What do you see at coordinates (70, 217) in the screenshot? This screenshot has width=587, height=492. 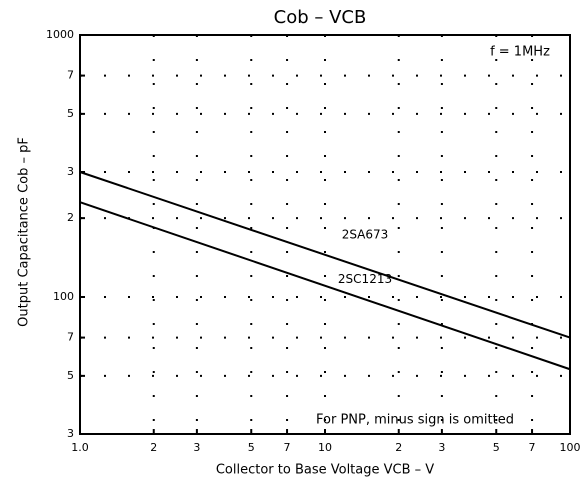 I see `y-tick-label: 2` at bounding box center [70, 217].